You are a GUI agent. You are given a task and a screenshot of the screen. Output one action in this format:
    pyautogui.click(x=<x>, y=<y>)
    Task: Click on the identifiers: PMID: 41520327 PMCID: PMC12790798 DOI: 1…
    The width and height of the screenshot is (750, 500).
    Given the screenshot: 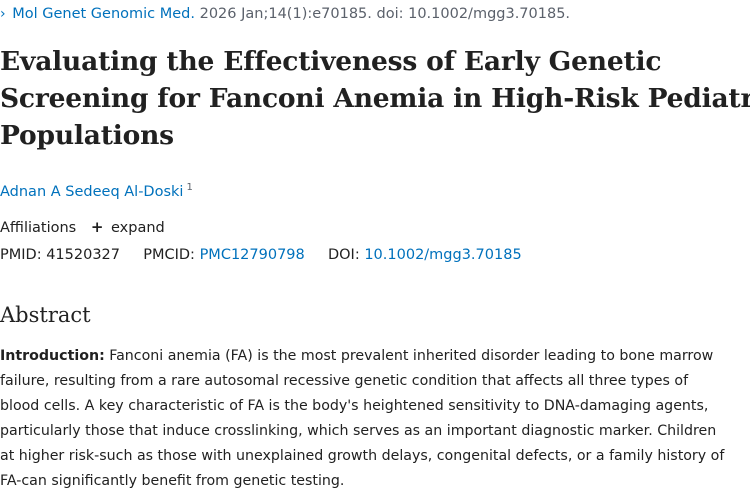 What is the action you would take?
    pyautogui.click(x=261, y=255)
    